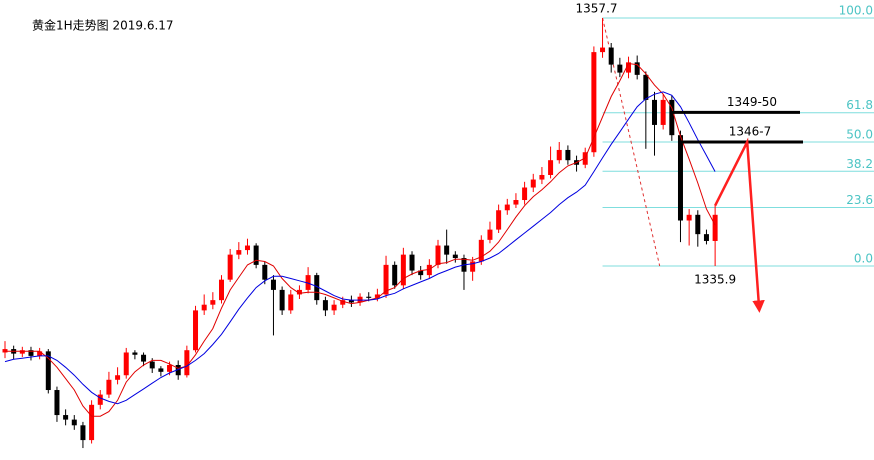  What do you see at coordinates (859, 200) in the screenshot?
I see `fib-label: 23.6` at bounding box center [859, 200].